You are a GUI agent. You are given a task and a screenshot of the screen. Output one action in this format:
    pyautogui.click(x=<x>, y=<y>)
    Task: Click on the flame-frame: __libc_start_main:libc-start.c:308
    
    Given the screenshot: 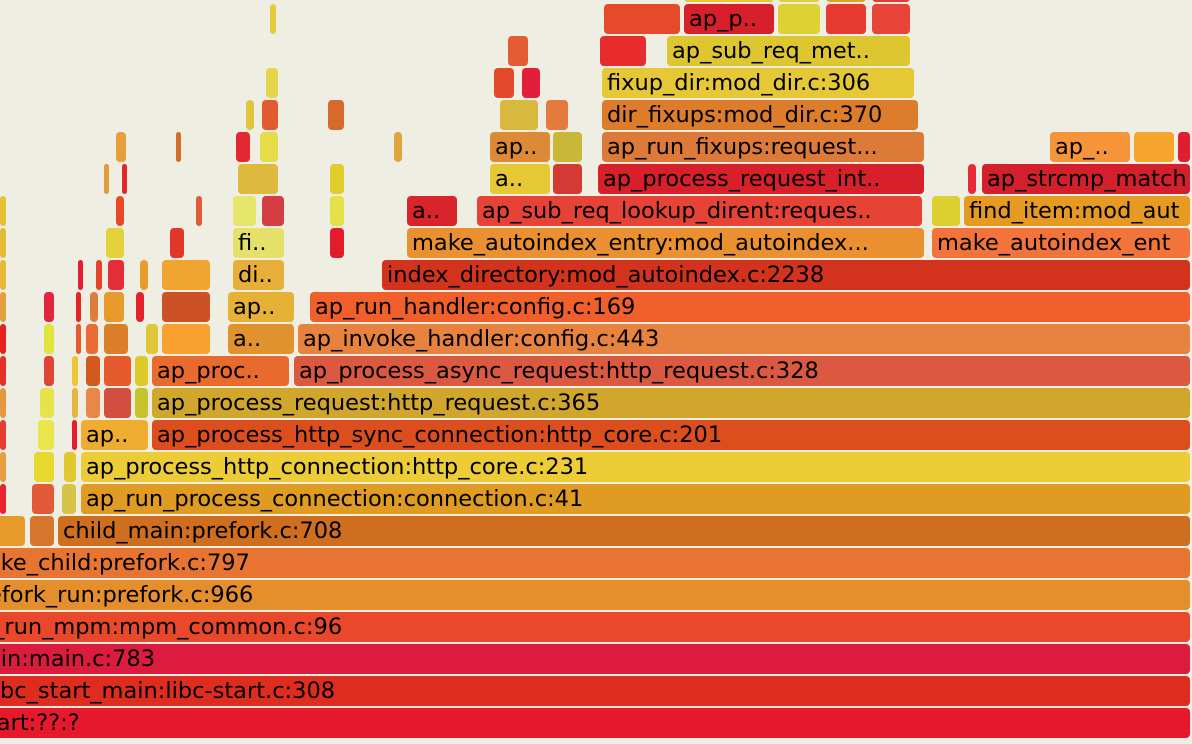 What is the action you would take?
    pyautogui.click(x=595, y=691)
    